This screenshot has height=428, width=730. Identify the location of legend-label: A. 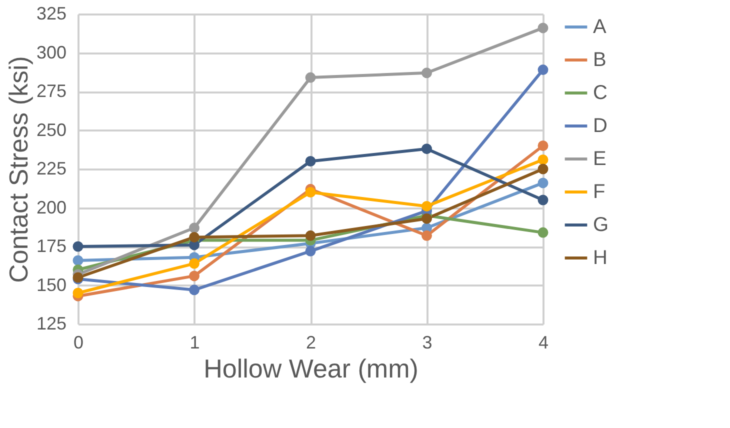
(600, 27).